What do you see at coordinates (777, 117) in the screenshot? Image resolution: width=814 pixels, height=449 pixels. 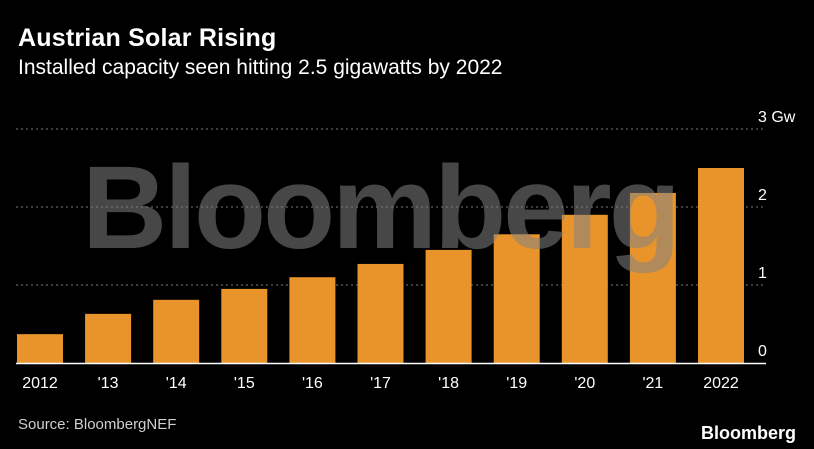 I see `y-tick-label: 3 Gw` at bounding box center [777, 117].